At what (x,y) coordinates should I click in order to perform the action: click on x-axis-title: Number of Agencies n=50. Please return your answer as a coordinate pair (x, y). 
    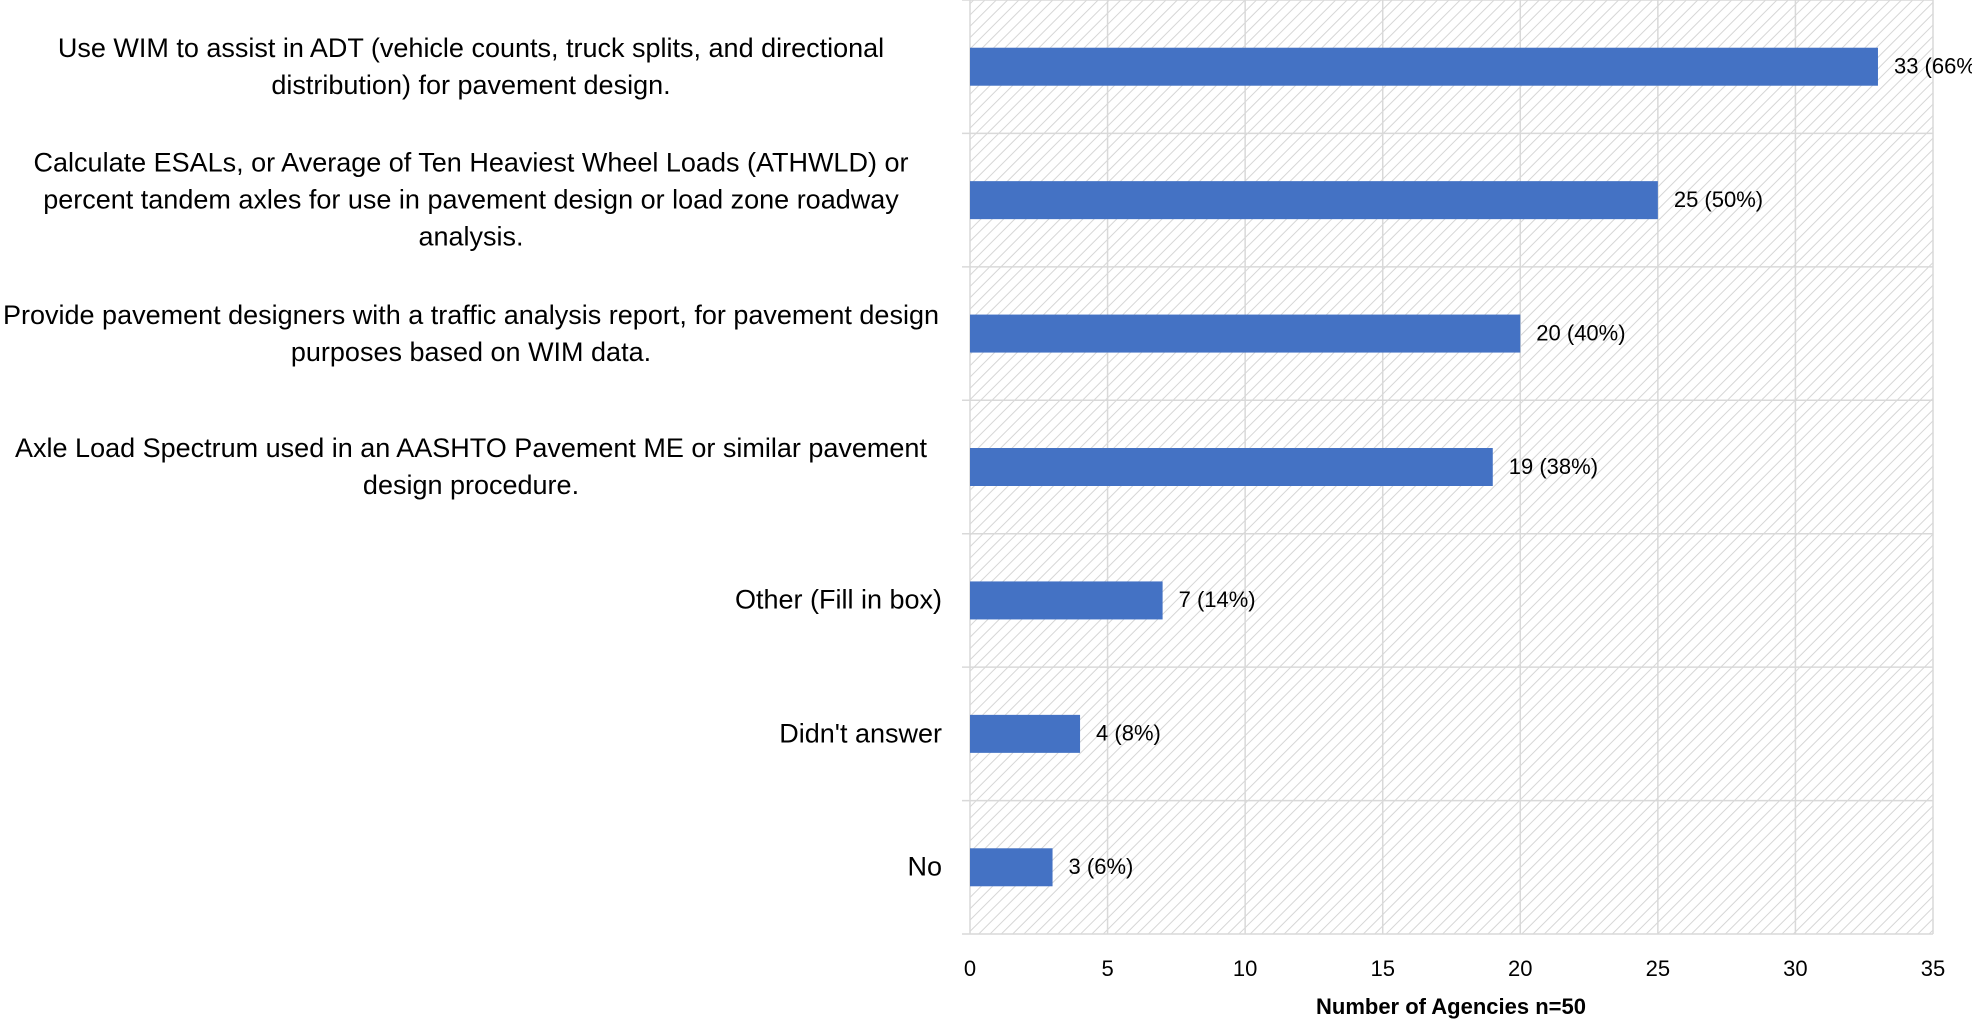
    Looking at the image, I should click on (1451, 1006).